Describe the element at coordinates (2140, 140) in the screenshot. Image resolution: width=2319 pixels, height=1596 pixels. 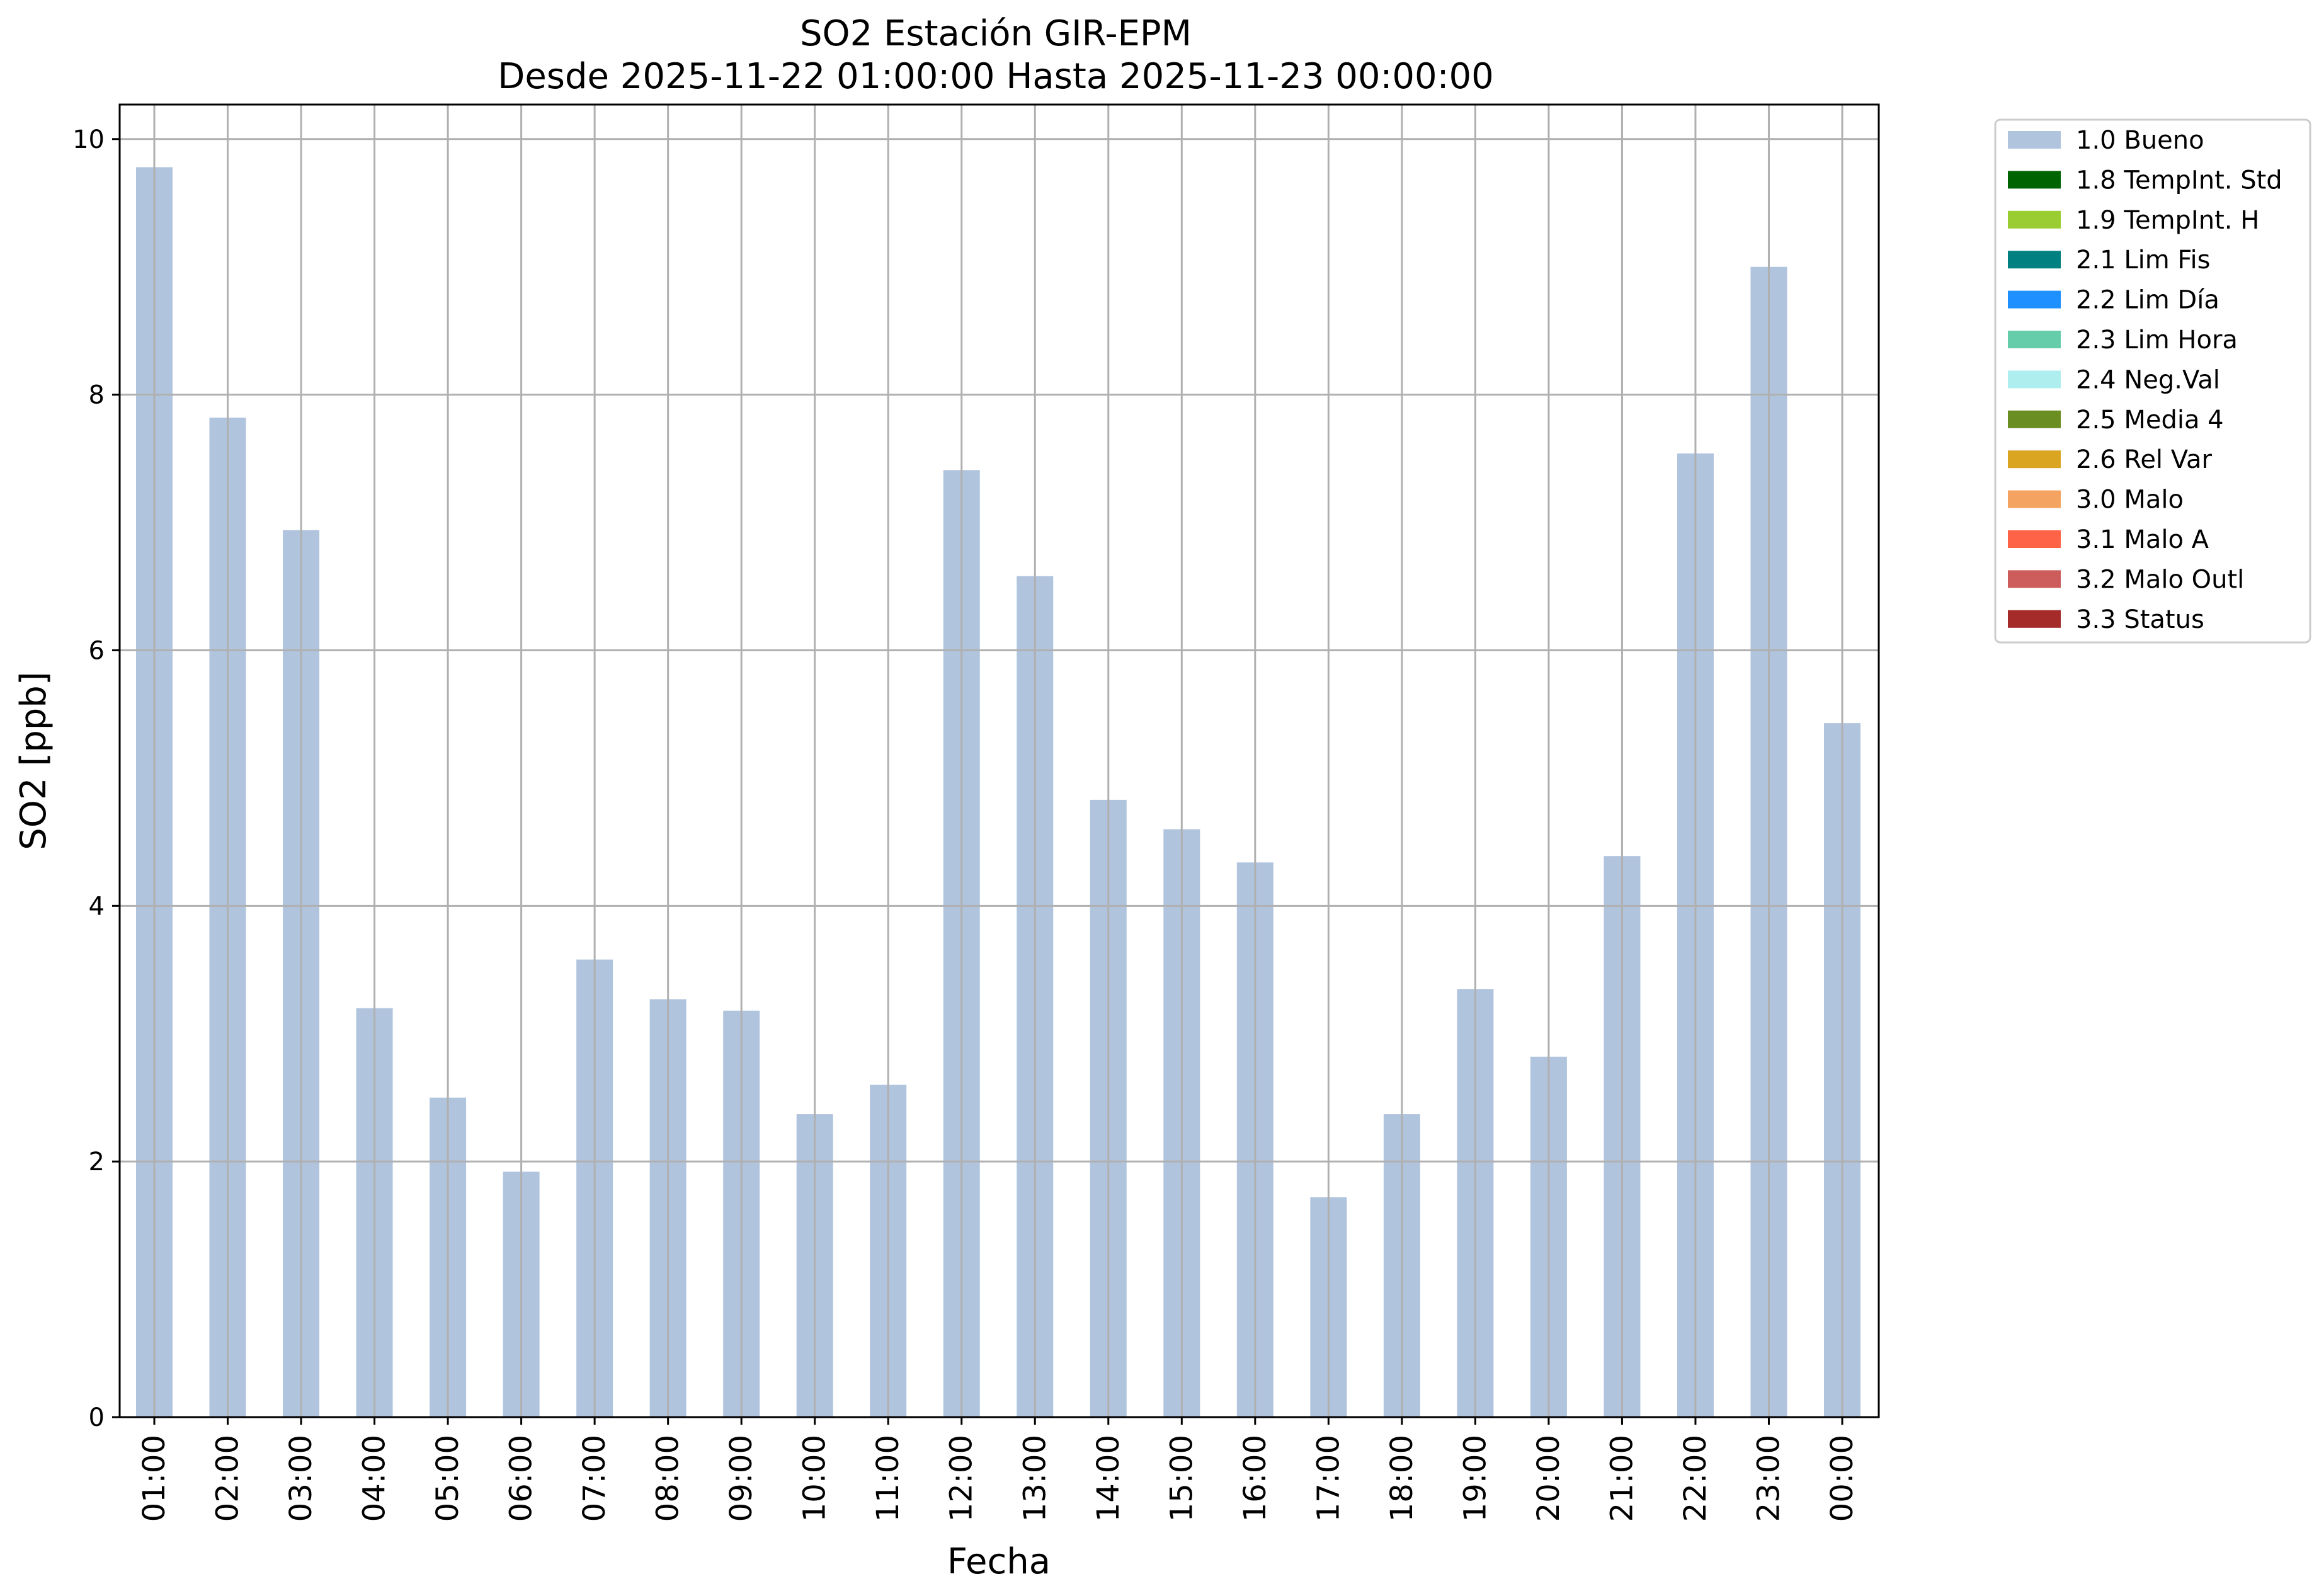
I see `legend-label: 1.0 Bueno` at that location.